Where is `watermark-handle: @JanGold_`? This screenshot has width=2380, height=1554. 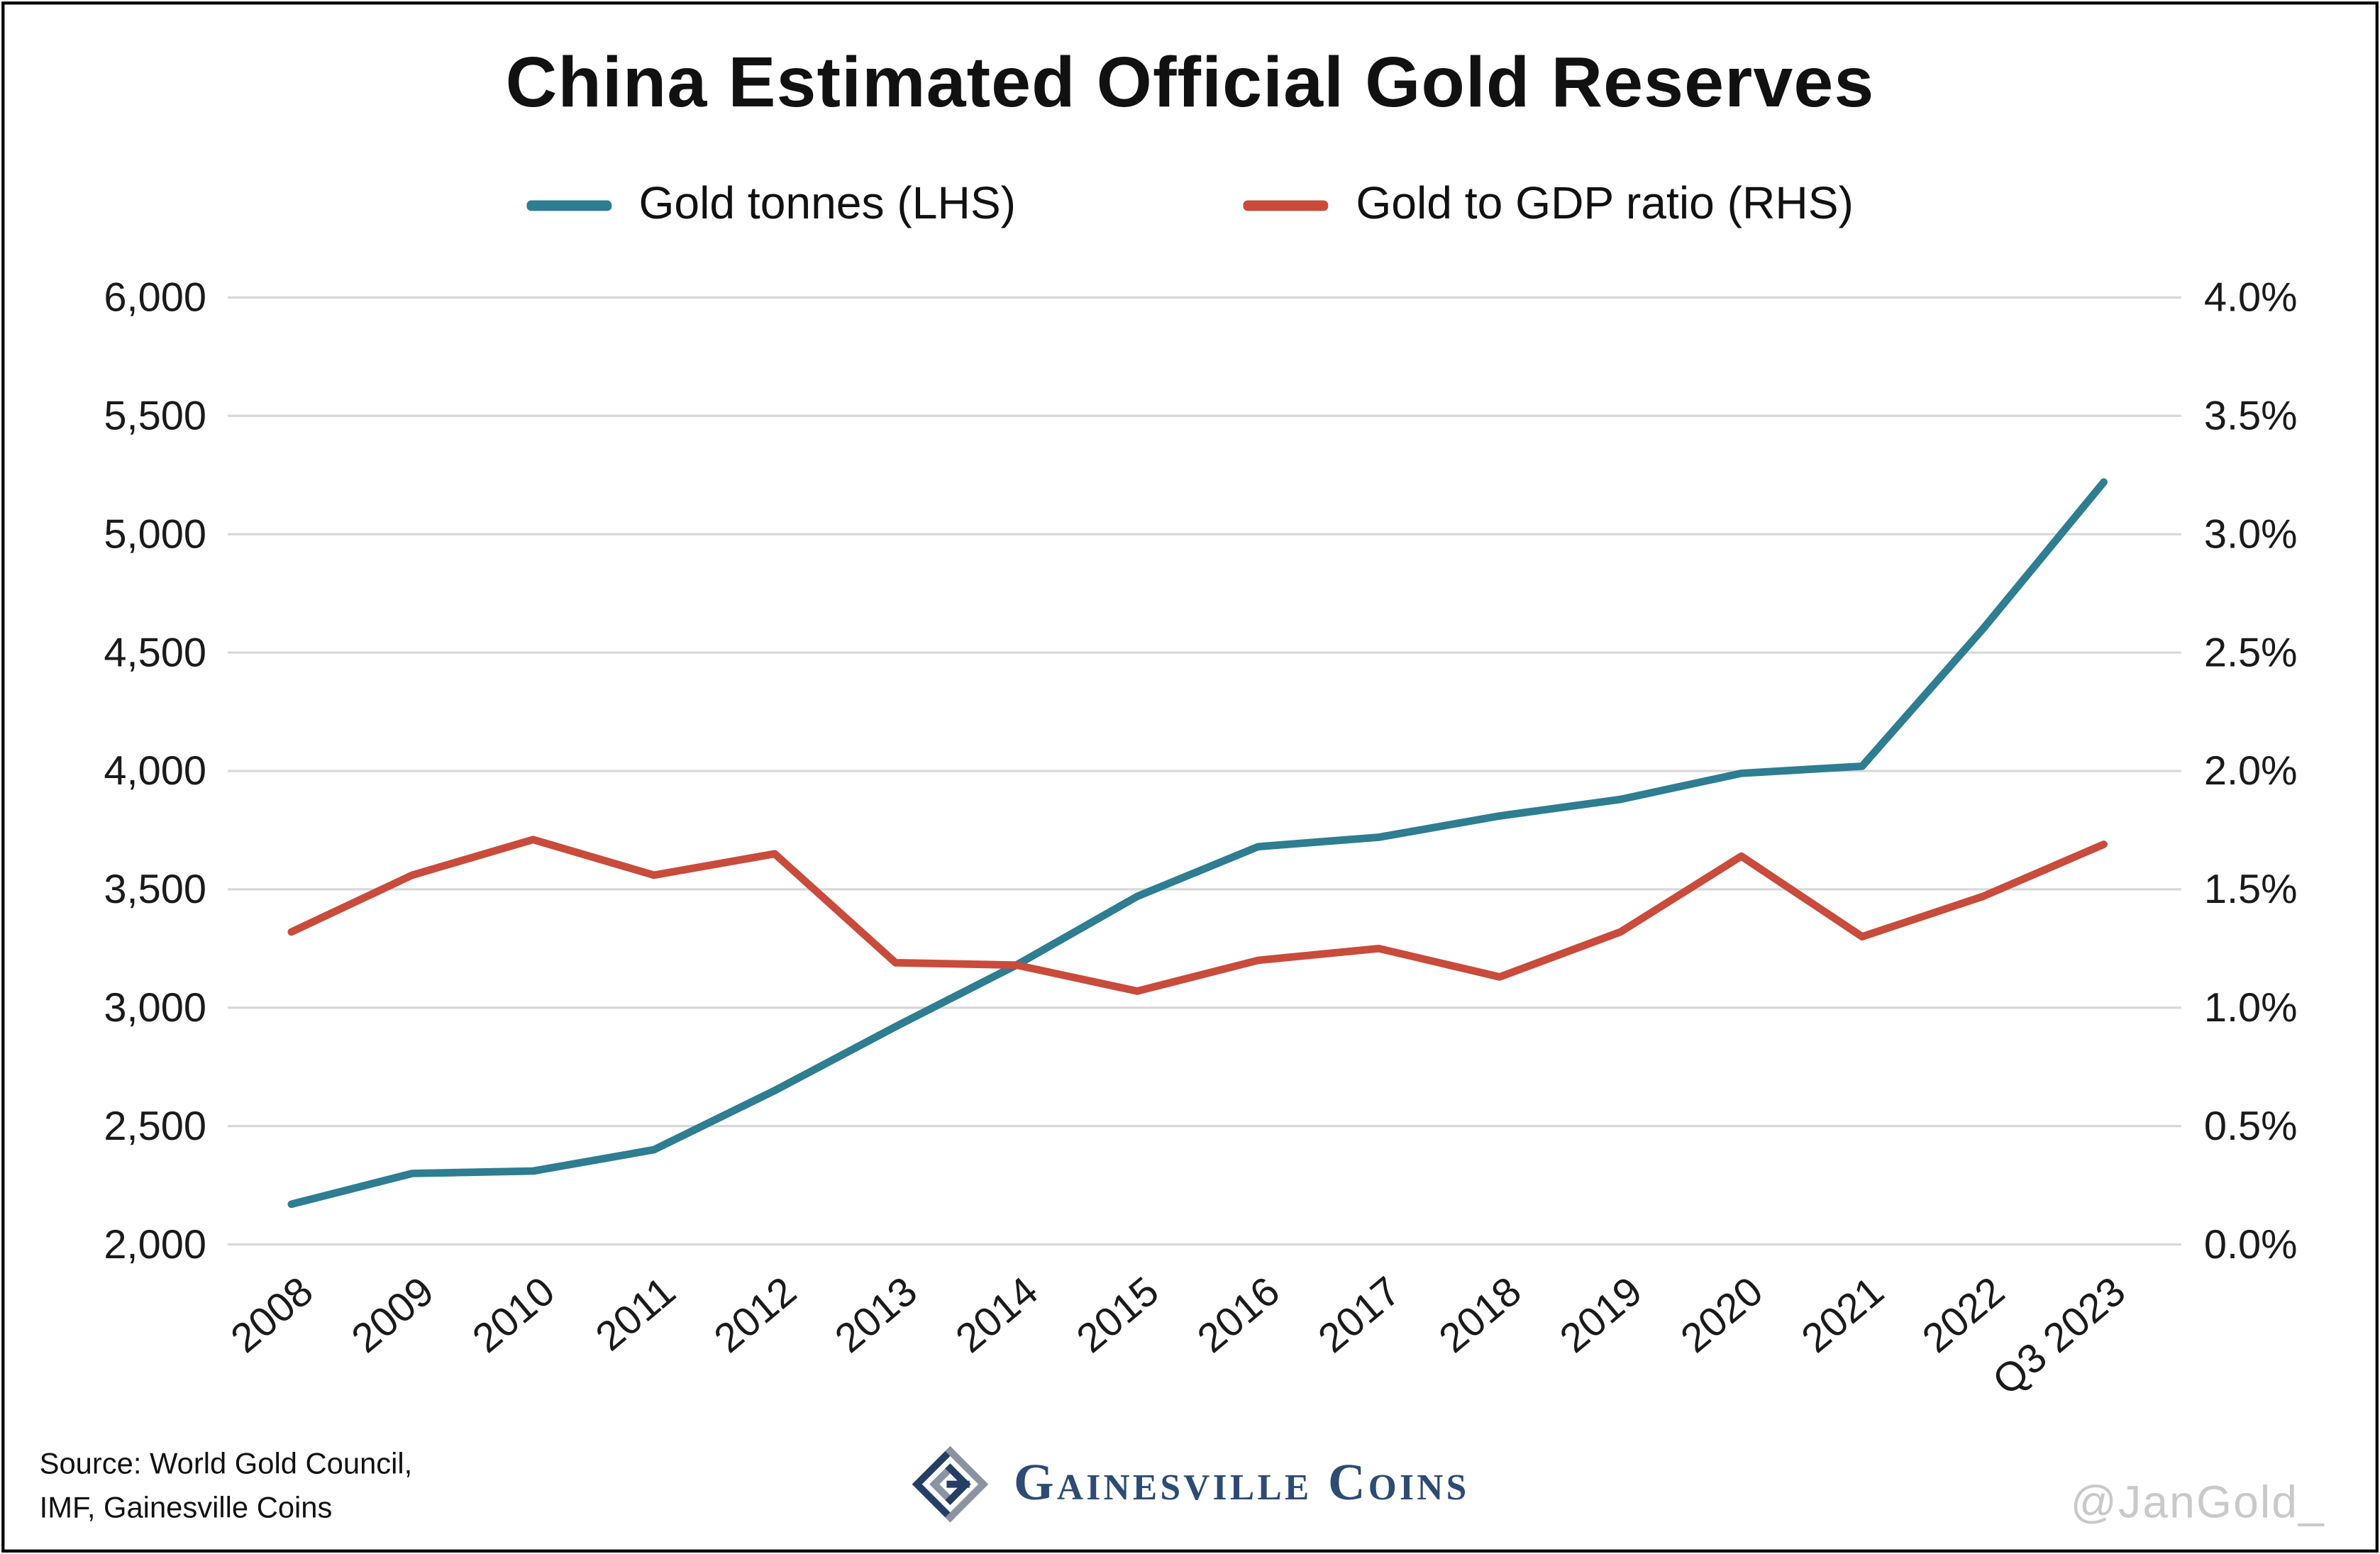
watermark-handle: @JanGold_ is located at coordinates (2198, 1503).